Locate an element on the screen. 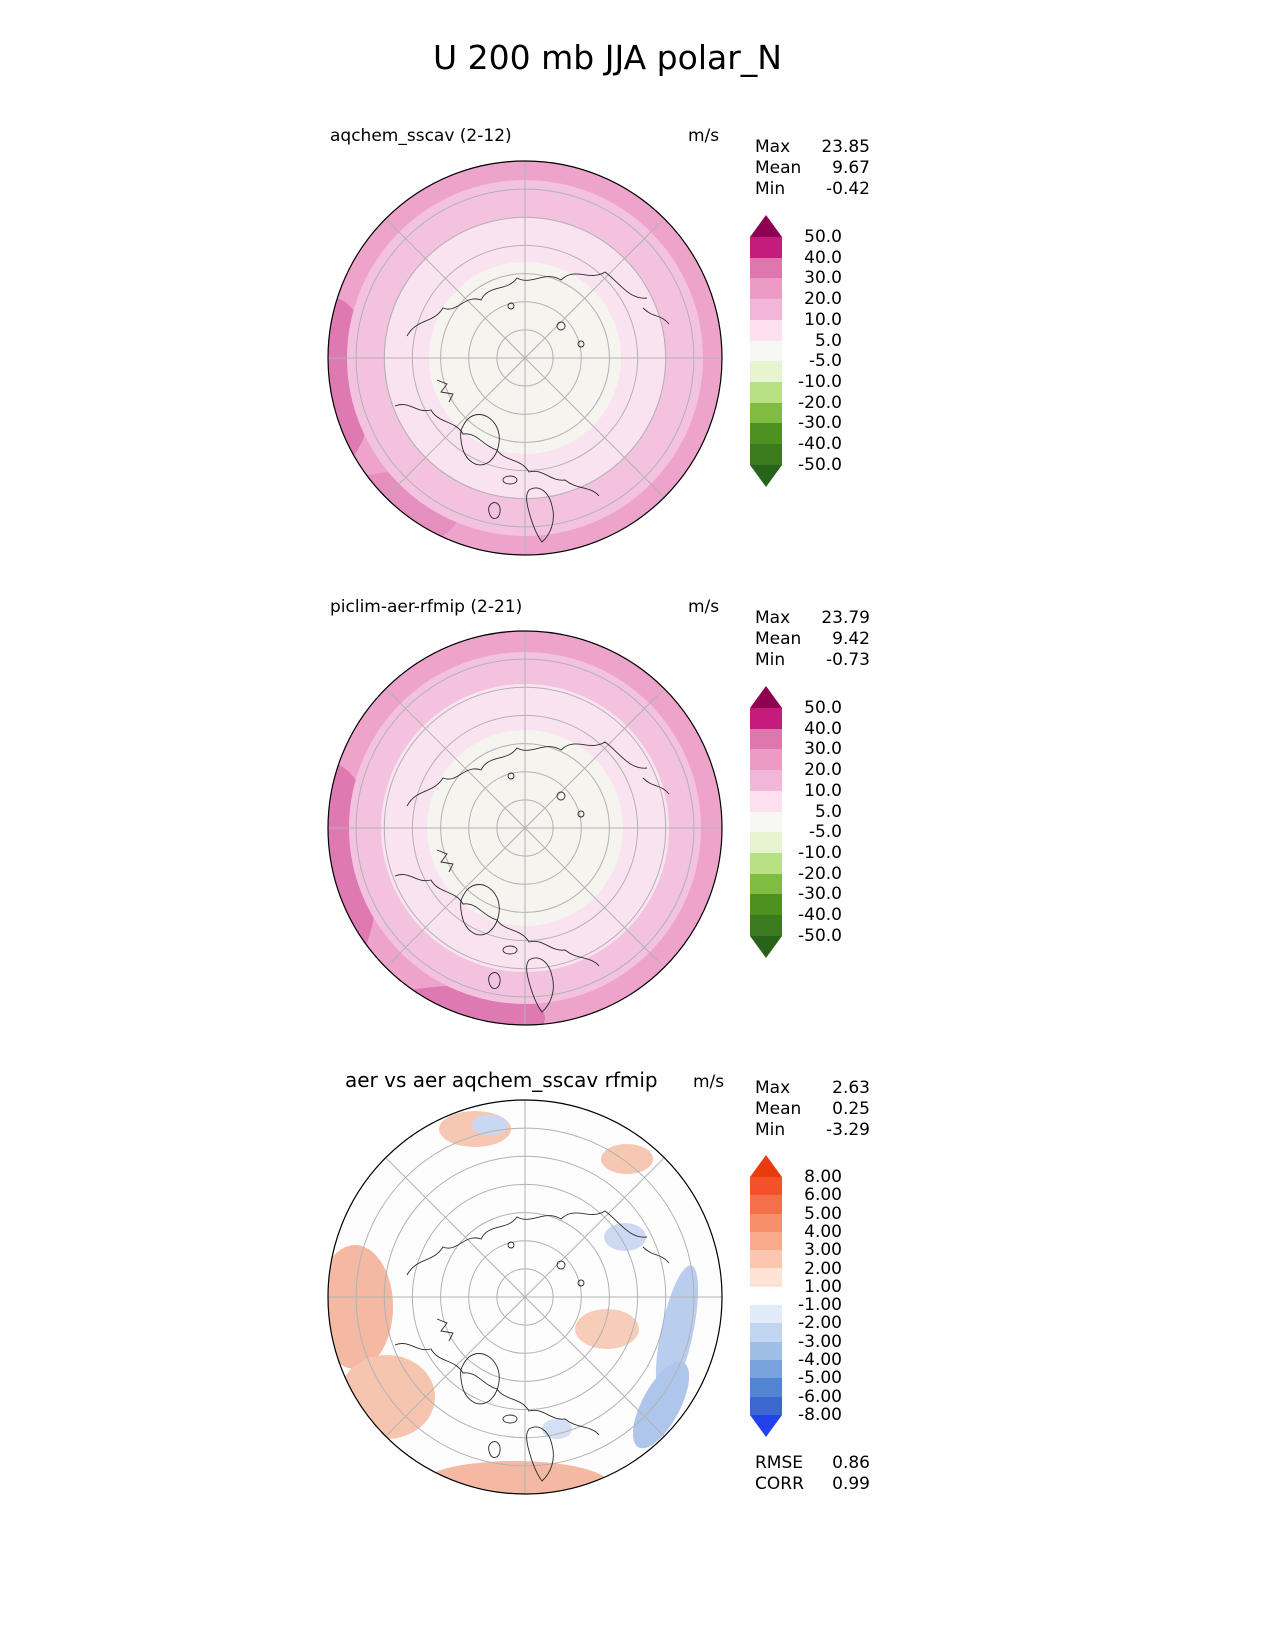  stat-mean: Mean 9.42 is located at coordinates (812, 639).